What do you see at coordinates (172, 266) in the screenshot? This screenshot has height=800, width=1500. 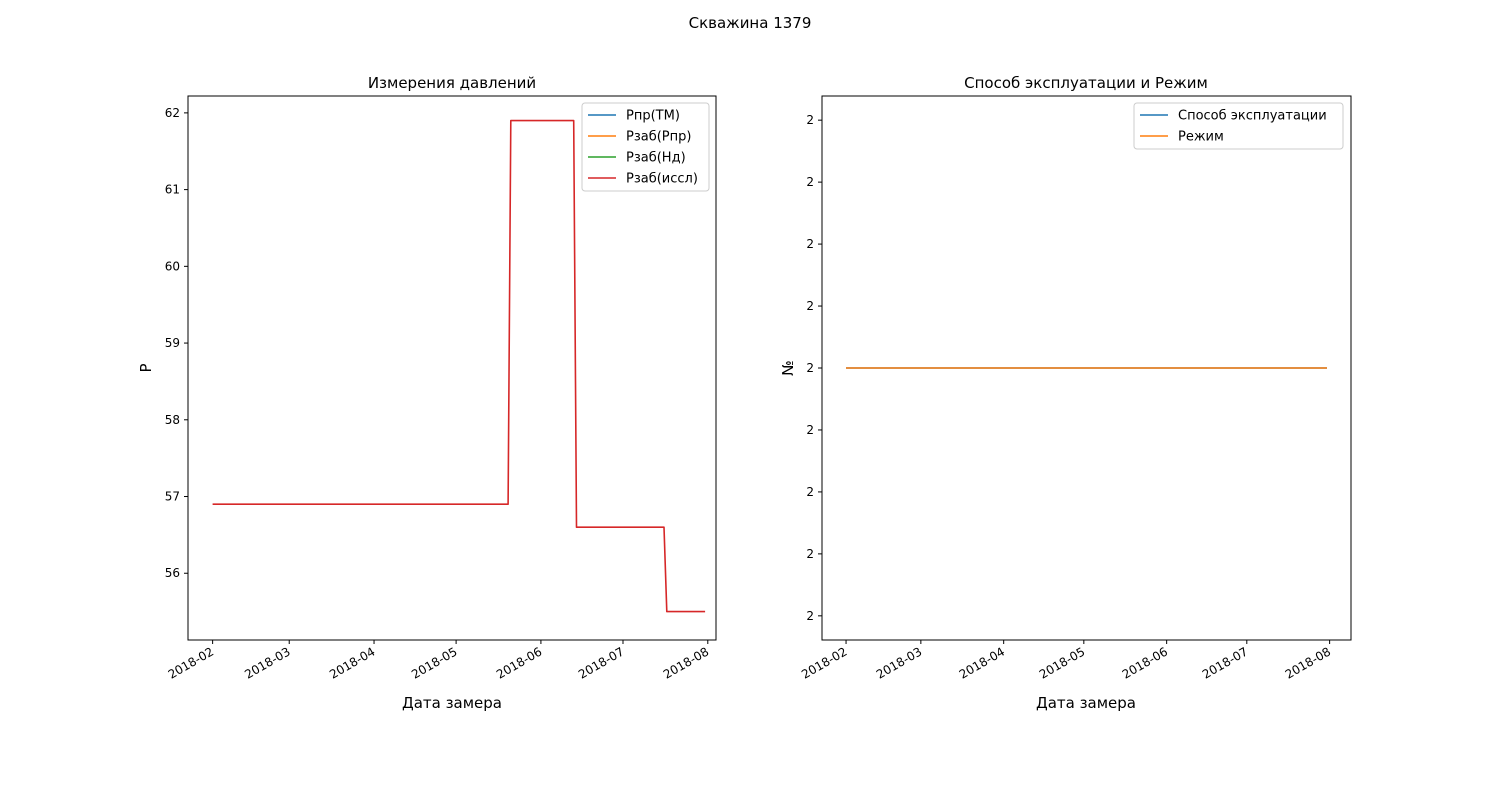 I see `pressure-ytick-label: 60` at bounding box center [172, 266].